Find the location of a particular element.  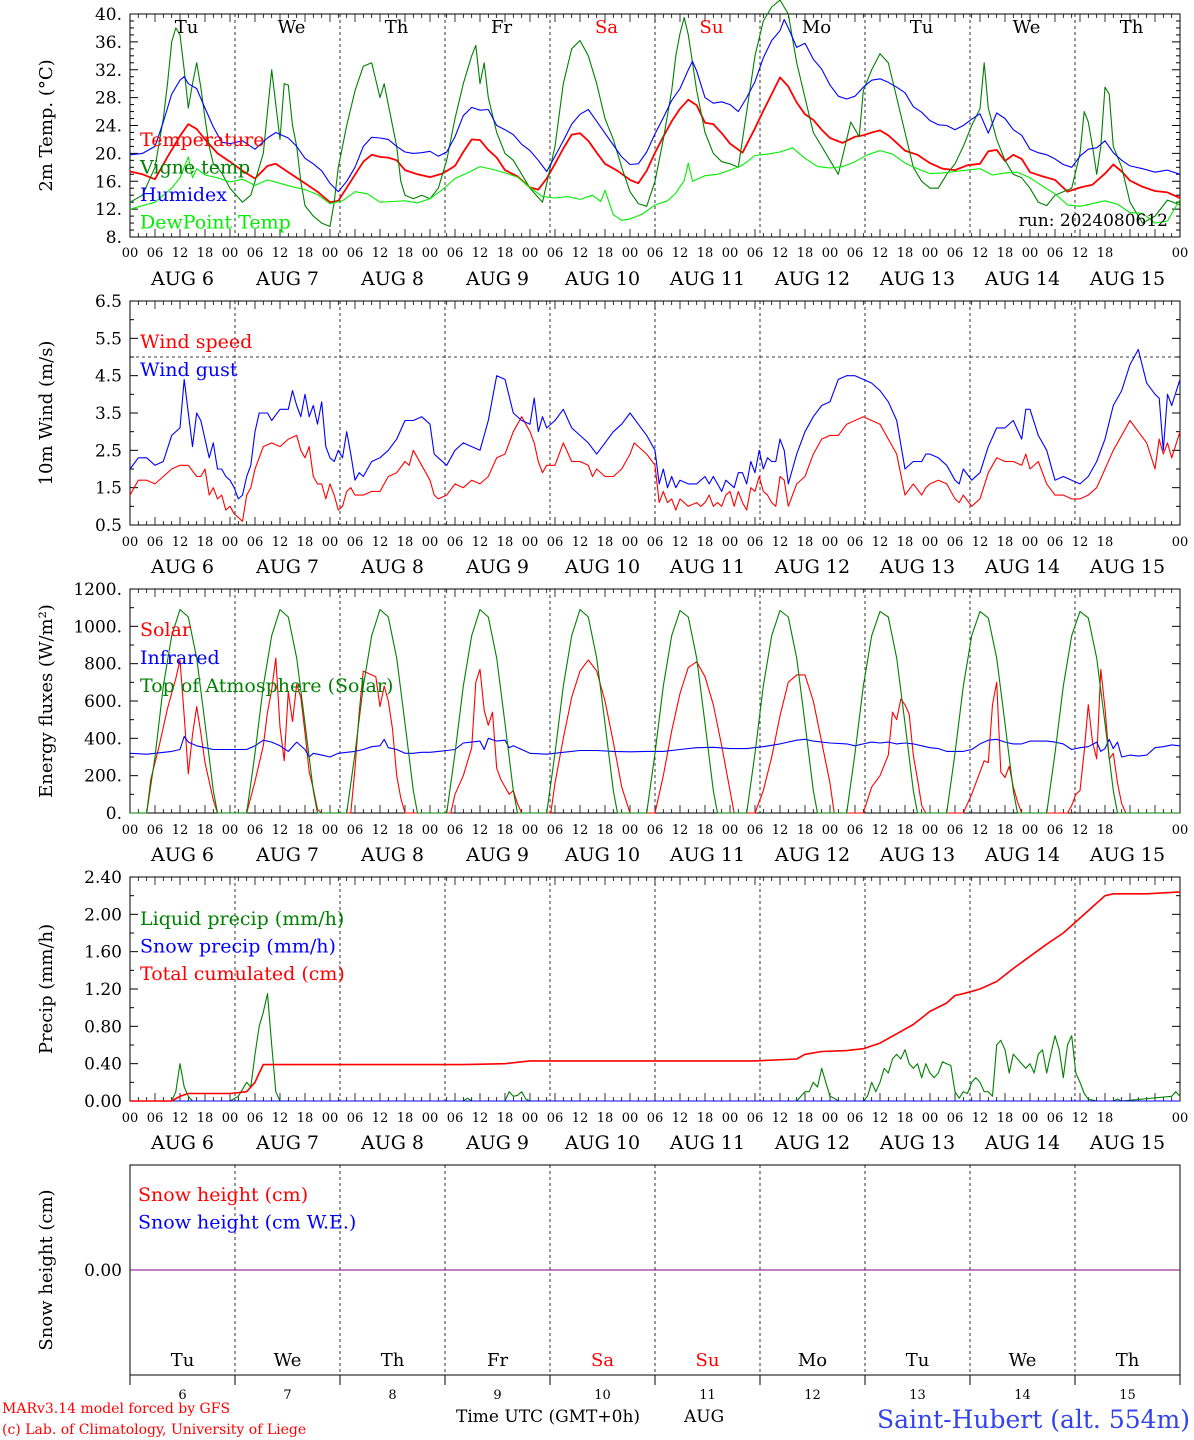

day-name: Th is located at coordinates (1128, 1360).